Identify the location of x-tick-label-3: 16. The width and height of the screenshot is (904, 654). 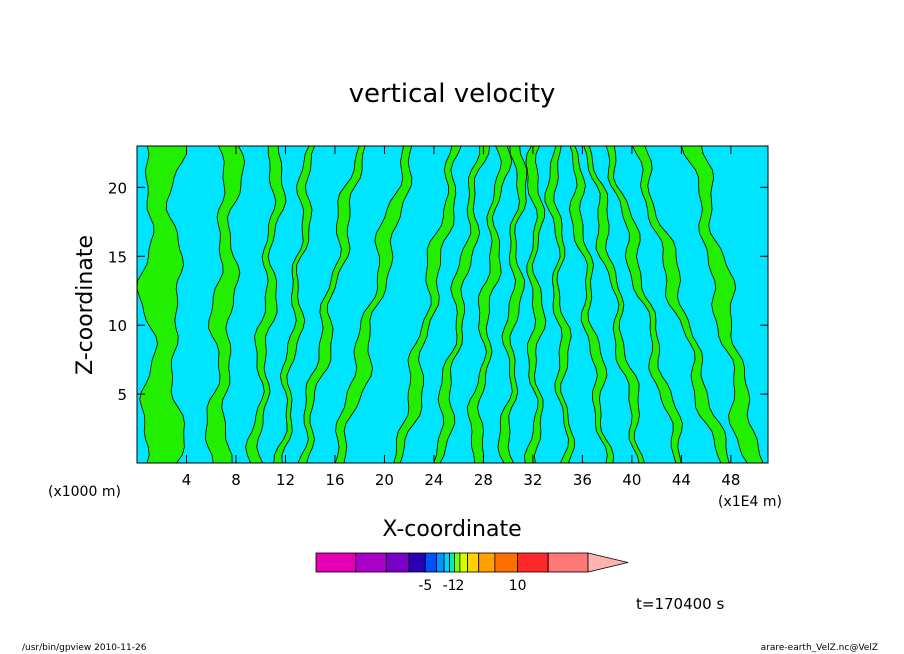
(334, 480).